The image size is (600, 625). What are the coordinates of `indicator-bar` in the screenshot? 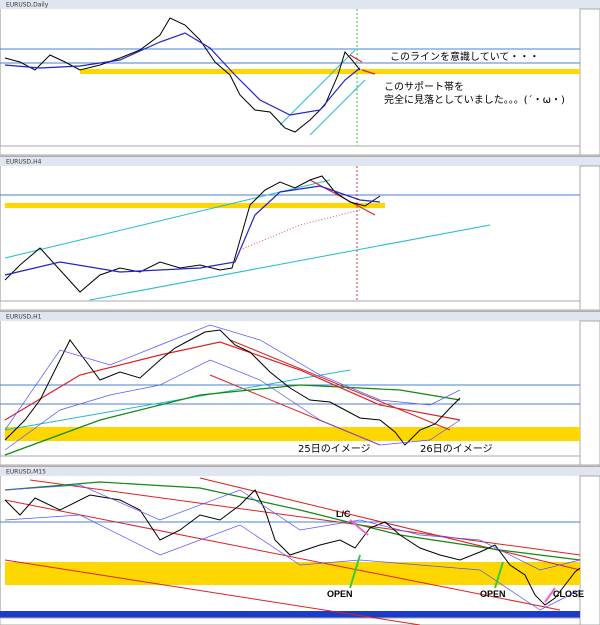 It's located at (290, 614).